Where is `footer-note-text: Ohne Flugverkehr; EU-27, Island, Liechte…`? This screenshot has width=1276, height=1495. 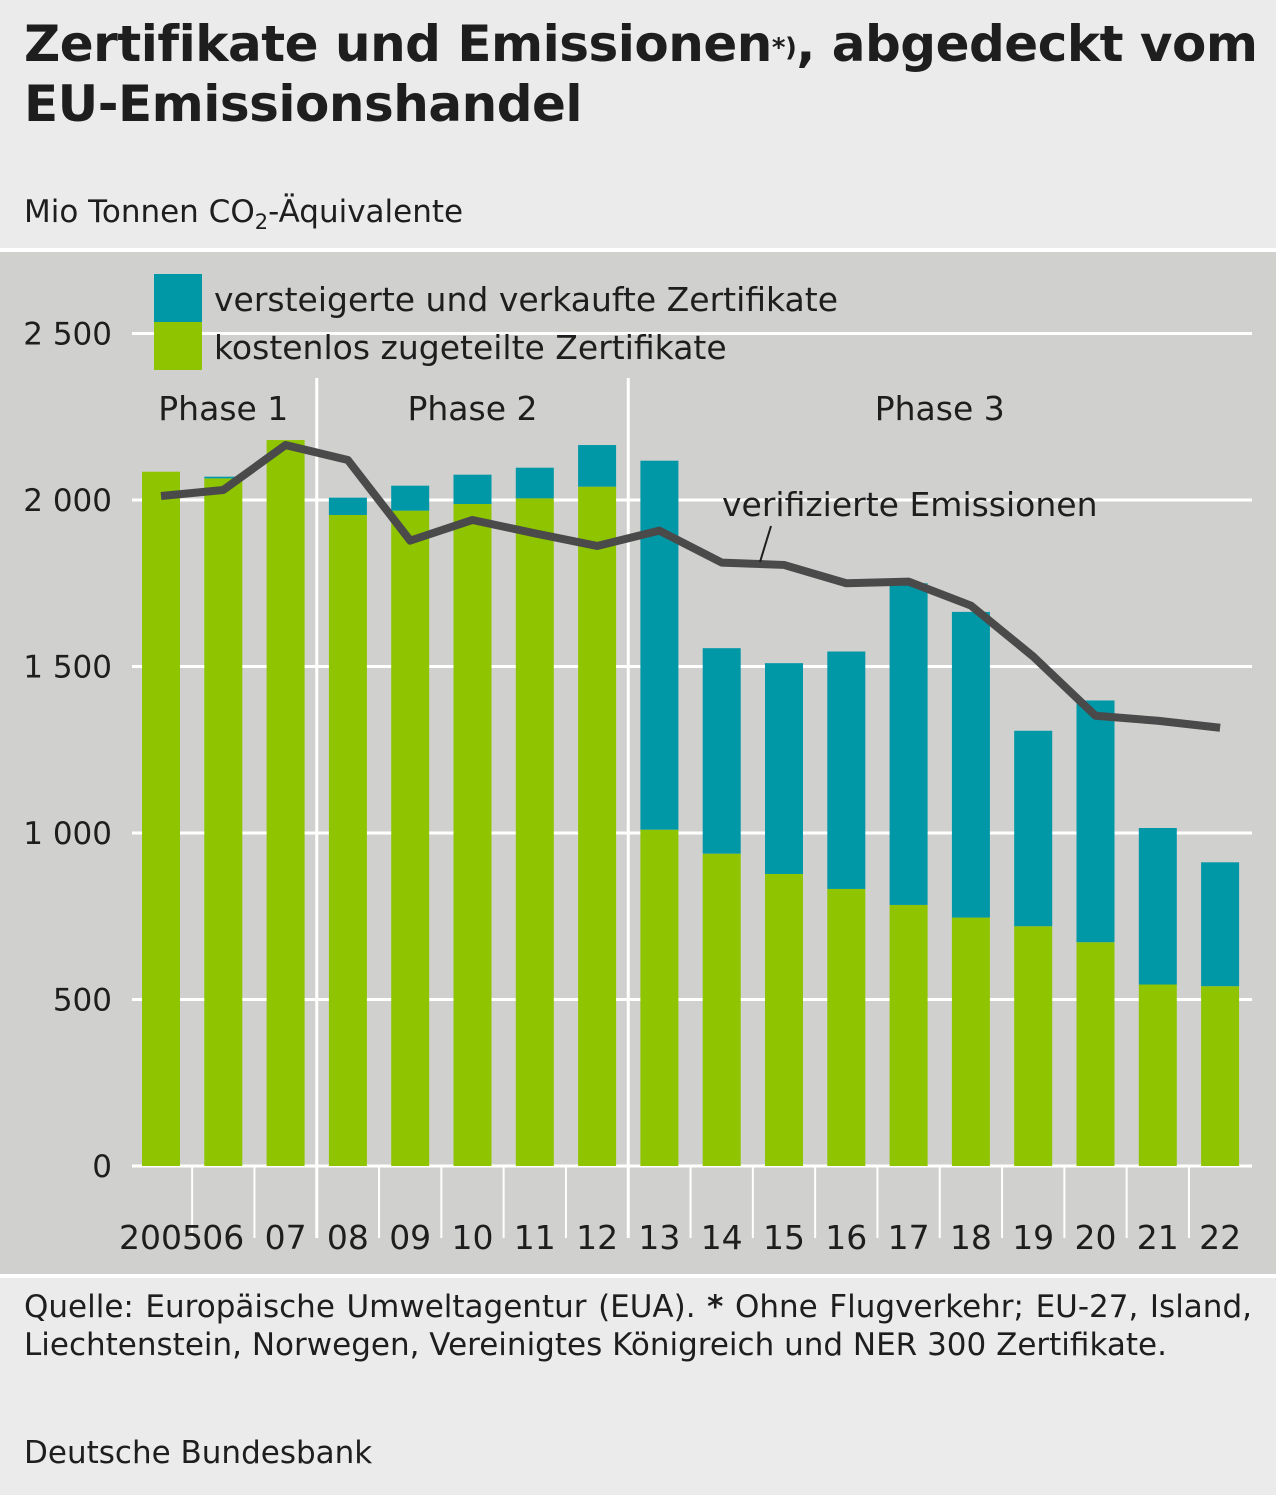
footer-note-text: Ohne Flugverkehr; EU-27, Island, Liechte… is located at coordinates (638, 1326).